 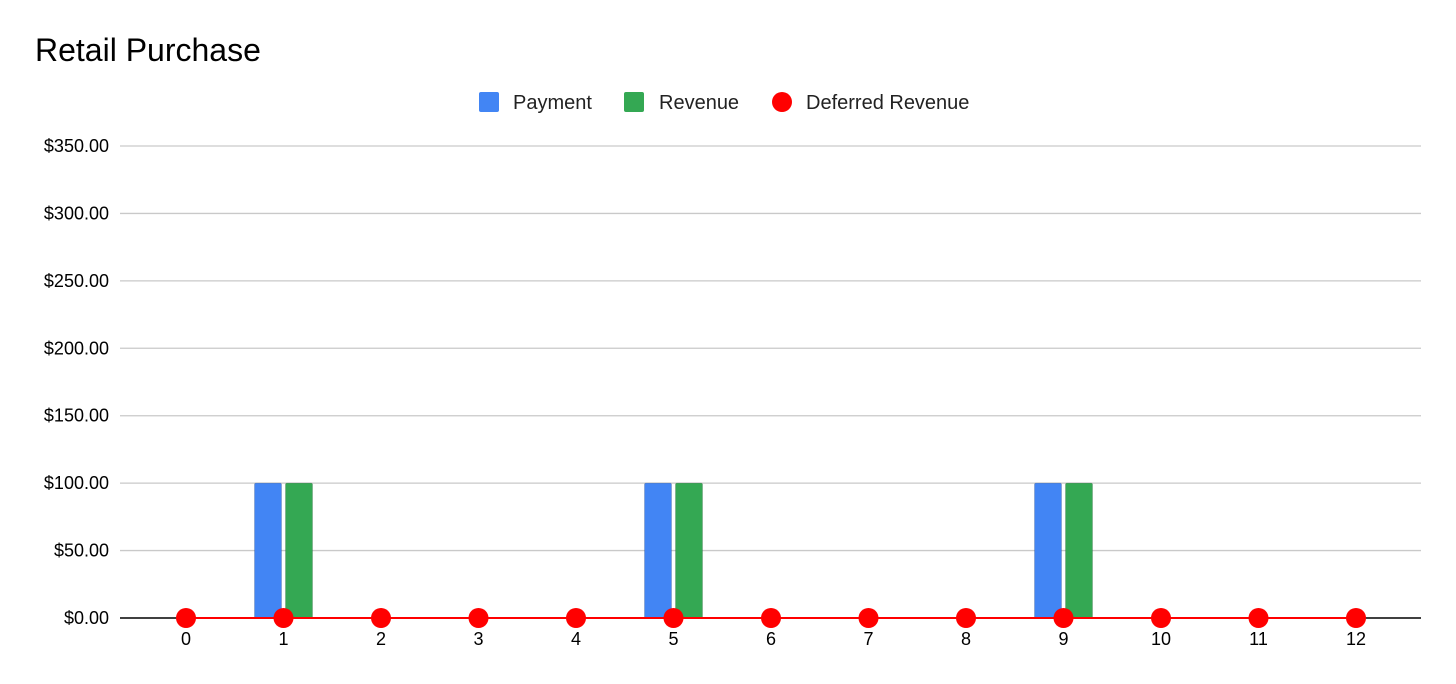 I want to click on y-tick-label: $250.00, so click(x=76, y=281).